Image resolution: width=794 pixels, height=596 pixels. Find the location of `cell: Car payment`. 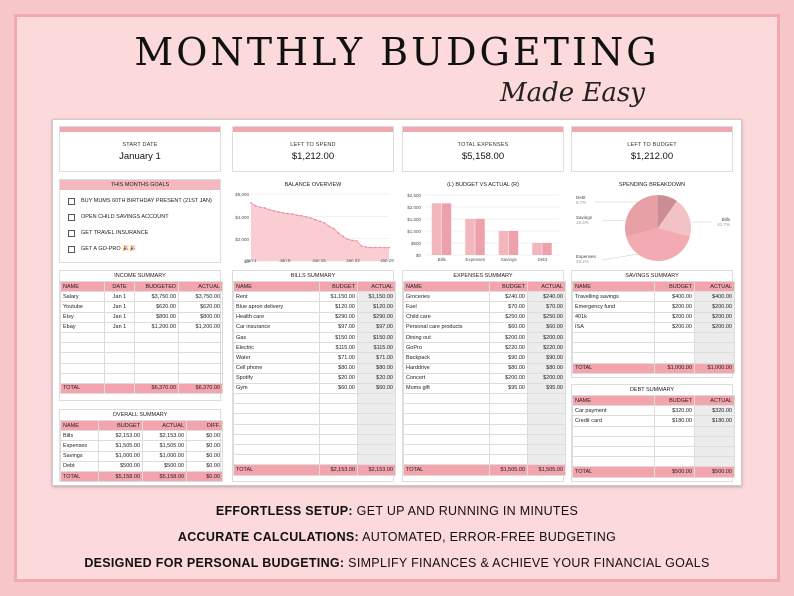

cell: Car payment is located at coordinates (613, 411).